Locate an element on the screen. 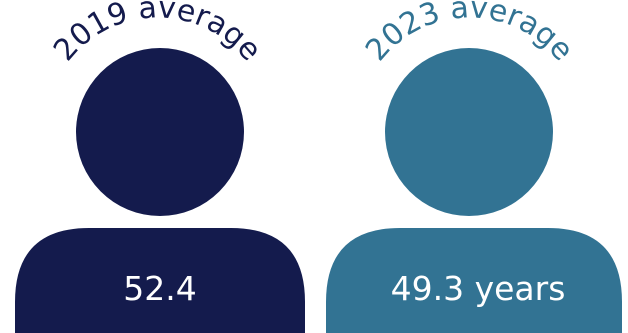 The height and width of the screenshot is (333, 628). figure-2023-head is located at coordinates (469, 132).